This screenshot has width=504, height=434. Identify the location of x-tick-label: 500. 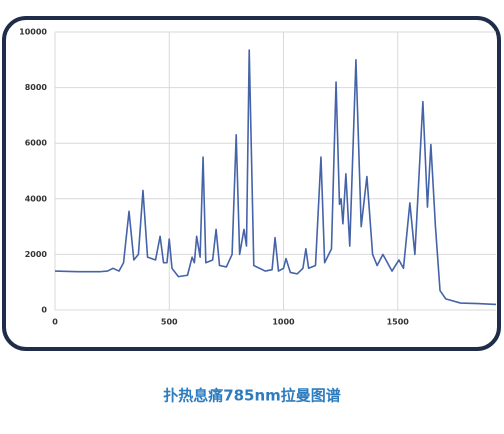
(169, 322).